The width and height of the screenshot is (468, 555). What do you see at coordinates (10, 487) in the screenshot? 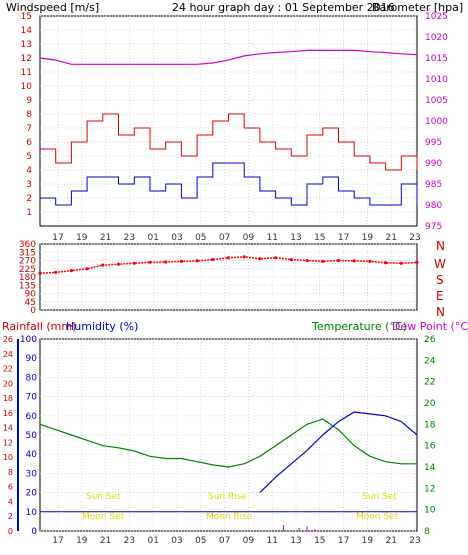
I see `rain-y-tick-label: 6` at bounding box center [10, 487].